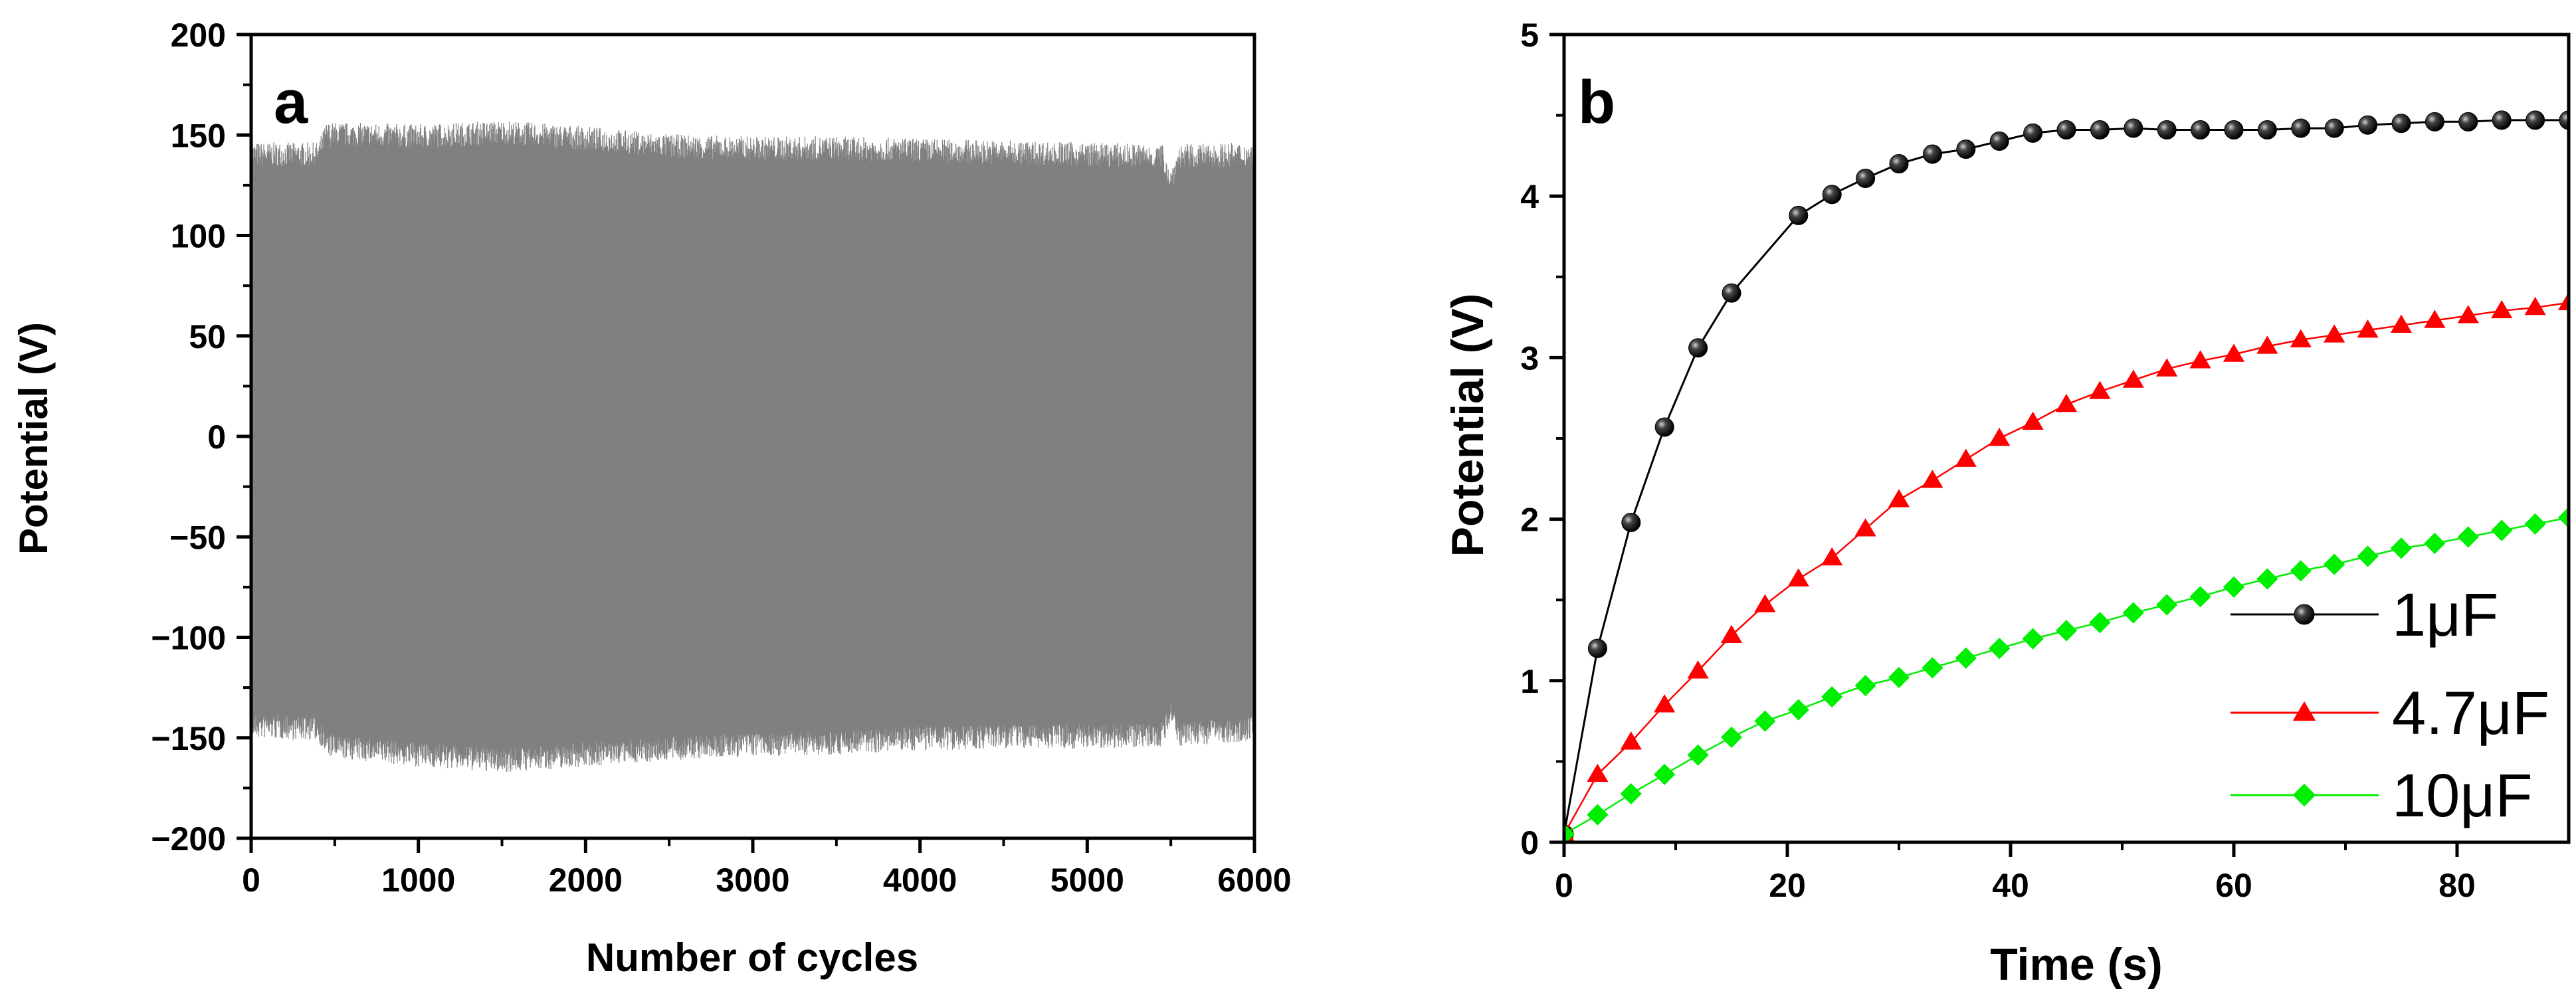  Describe the element at coordinates (2304, 795) in the screenshot. I see `legend-marker-10uf` at that location.